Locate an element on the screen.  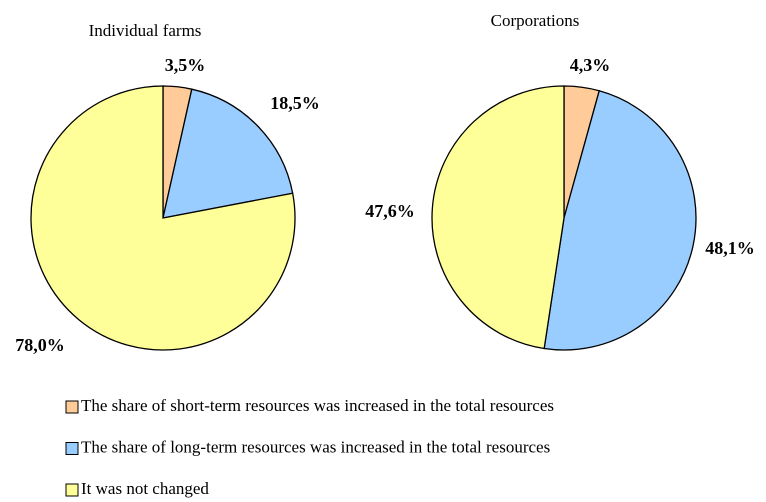
data-label: 4,3% is located at coordinates (590, 65).